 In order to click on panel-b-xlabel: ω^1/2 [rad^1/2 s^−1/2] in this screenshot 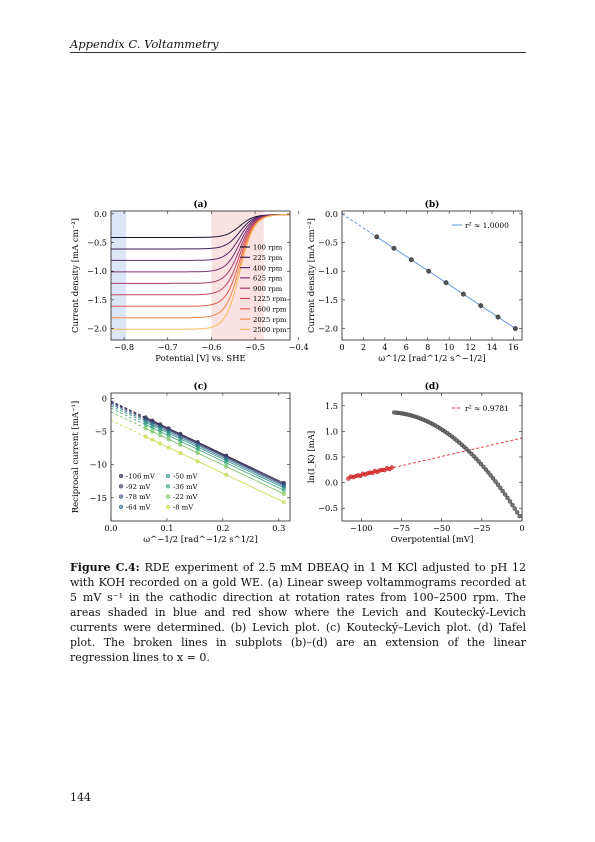, I will do `click(431, 359)`.